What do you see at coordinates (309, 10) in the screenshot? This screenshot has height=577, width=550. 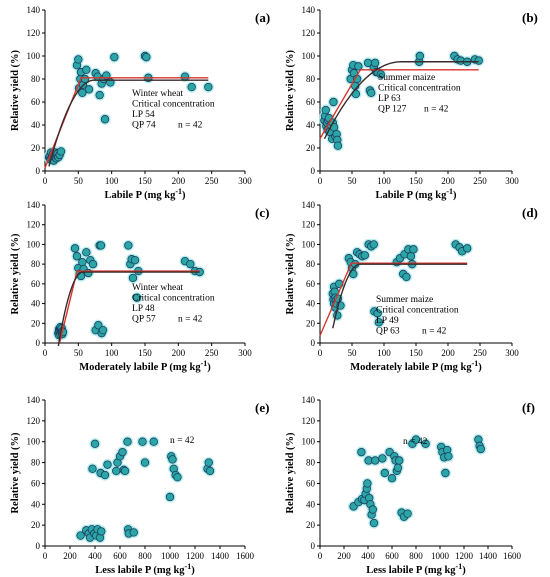 I see `y-tick-label: 140` at bounding box center [309, 10].